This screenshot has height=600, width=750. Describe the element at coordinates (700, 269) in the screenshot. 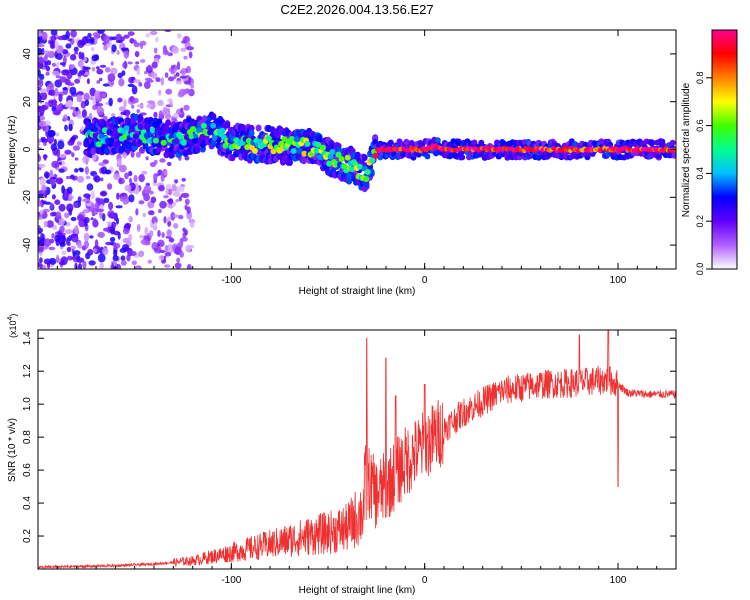

I see `colorbar-tick-label: 0.0` at that location.